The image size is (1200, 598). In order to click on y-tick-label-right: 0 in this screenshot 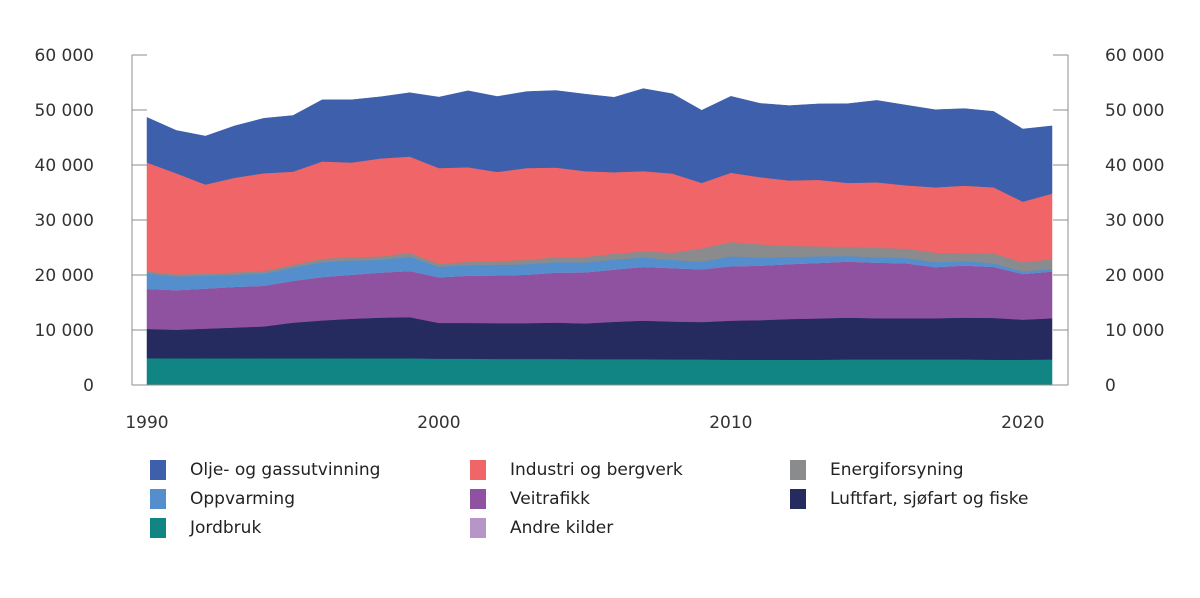, I will do `click(1110, 386)`.